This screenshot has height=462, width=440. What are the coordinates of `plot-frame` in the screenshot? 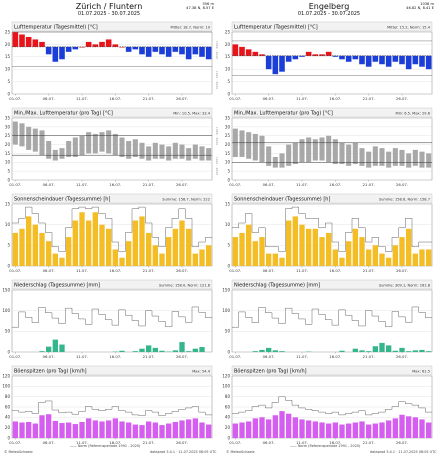 It's located at (332, 63).